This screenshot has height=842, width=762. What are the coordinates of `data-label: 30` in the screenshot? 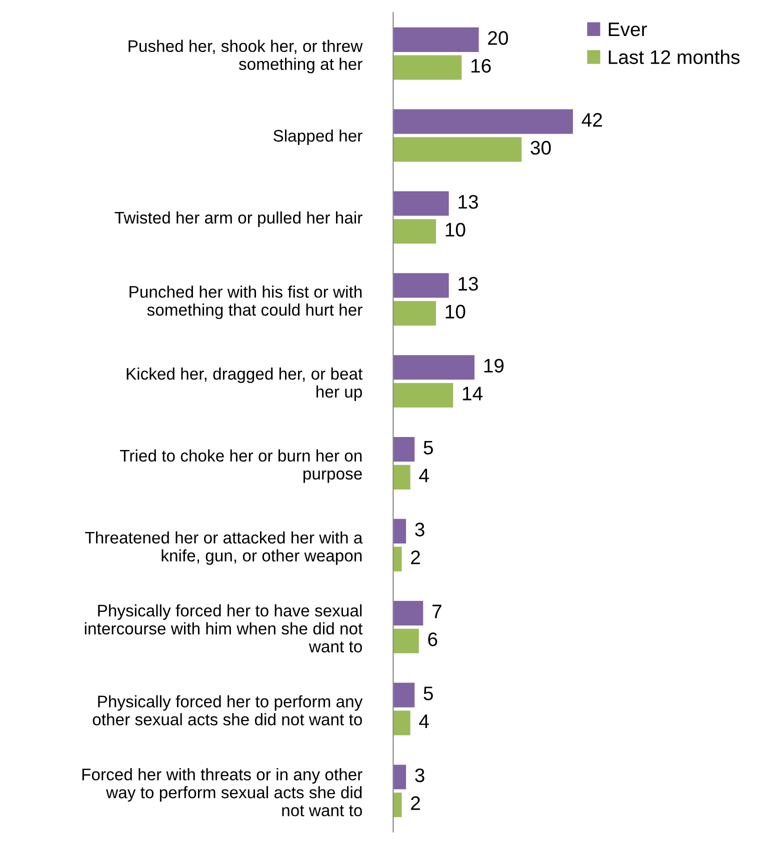 It's located at (540, 147).